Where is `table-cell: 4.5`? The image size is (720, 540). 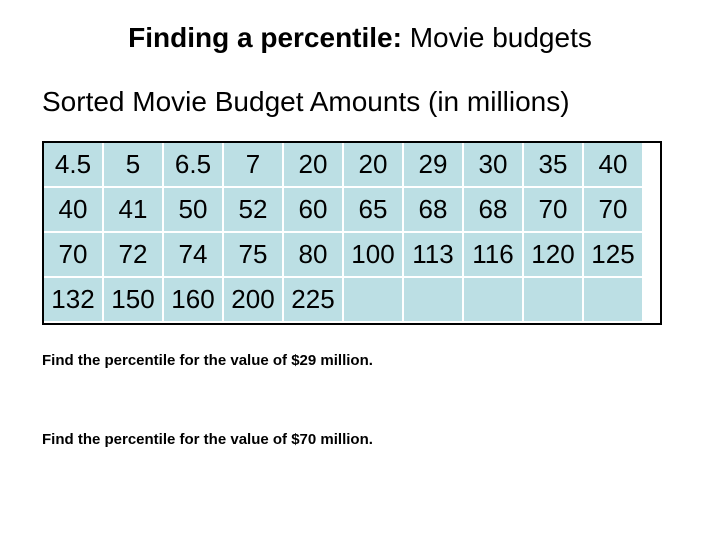
table-cell: 4.5 is located at coordinates (73, 164).